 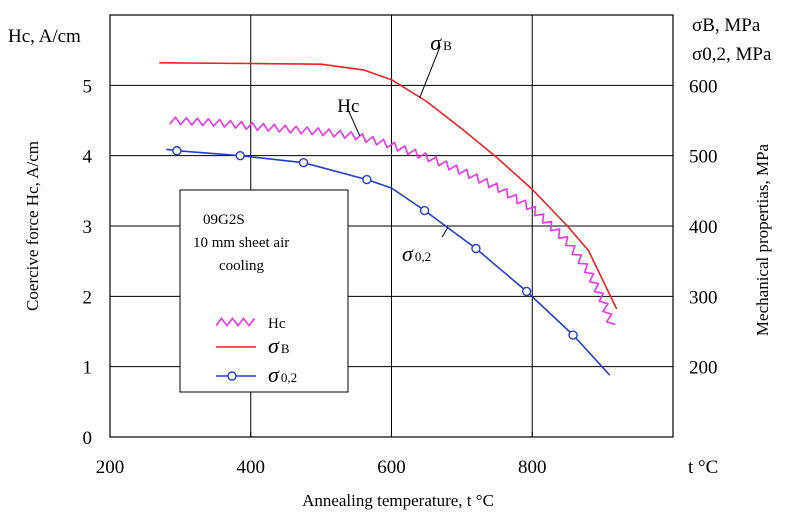 I want to click on y-left-tick-label: 0, so click(x=88, y=438).